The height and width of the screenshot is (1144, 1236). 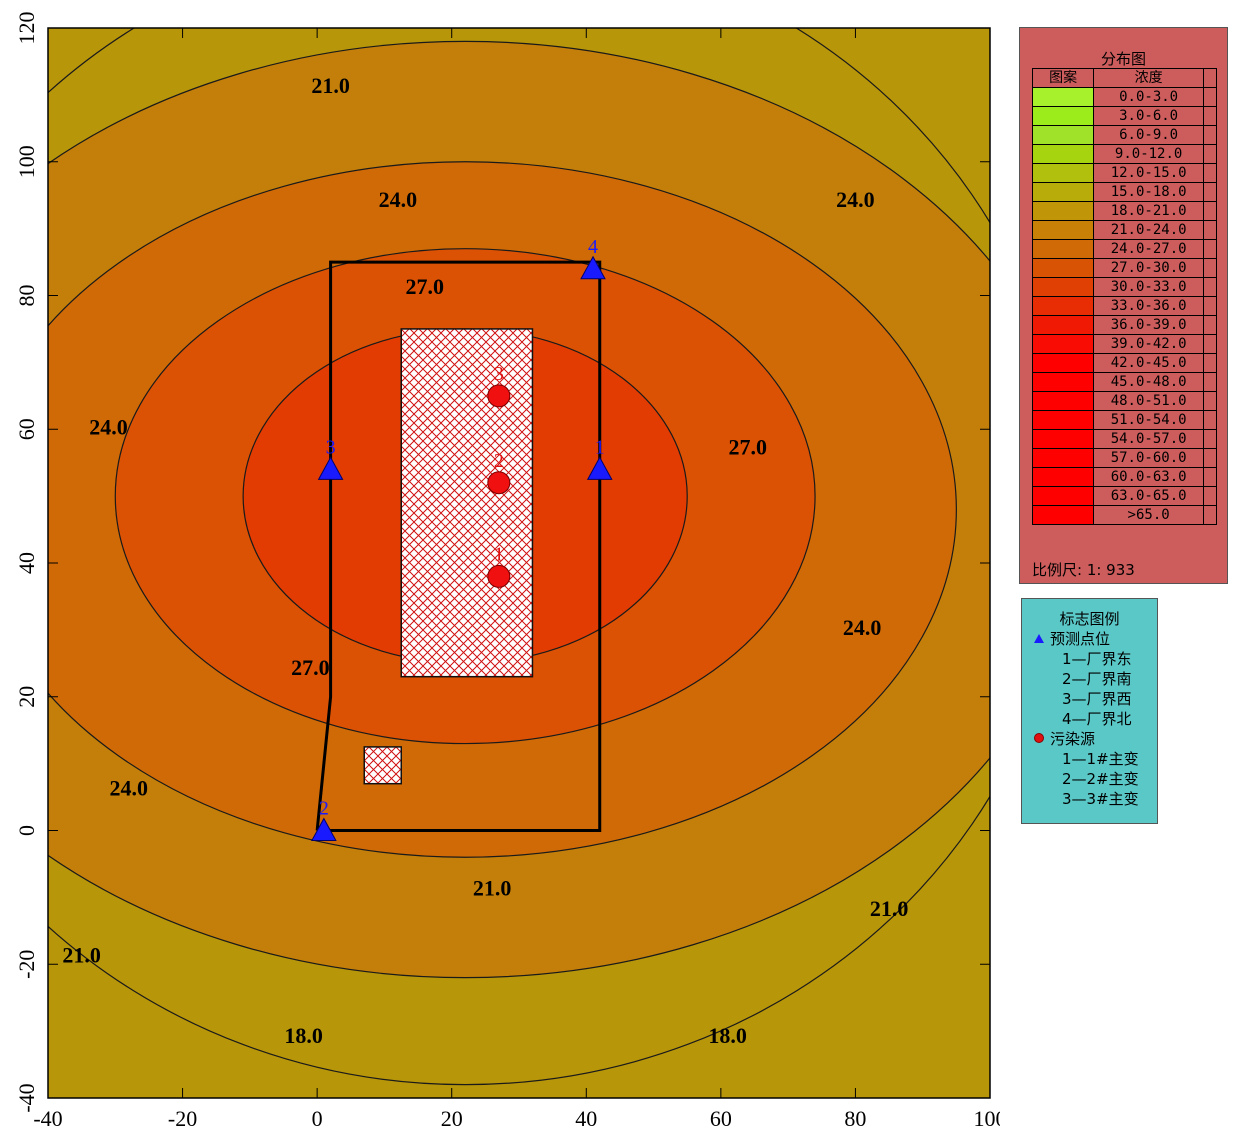 What do you see at coordinates (1100, 779) in the screenshot?
I see `marker-legend-source-2: 2—2#主变` at bounding box center [1100, 779].